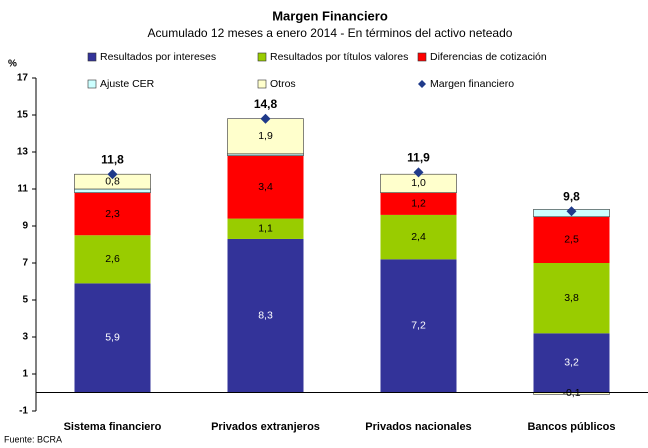  Describe the element at coordinates (25, 226) in the screenshot. I see `y-tick-label: 9` at that location.